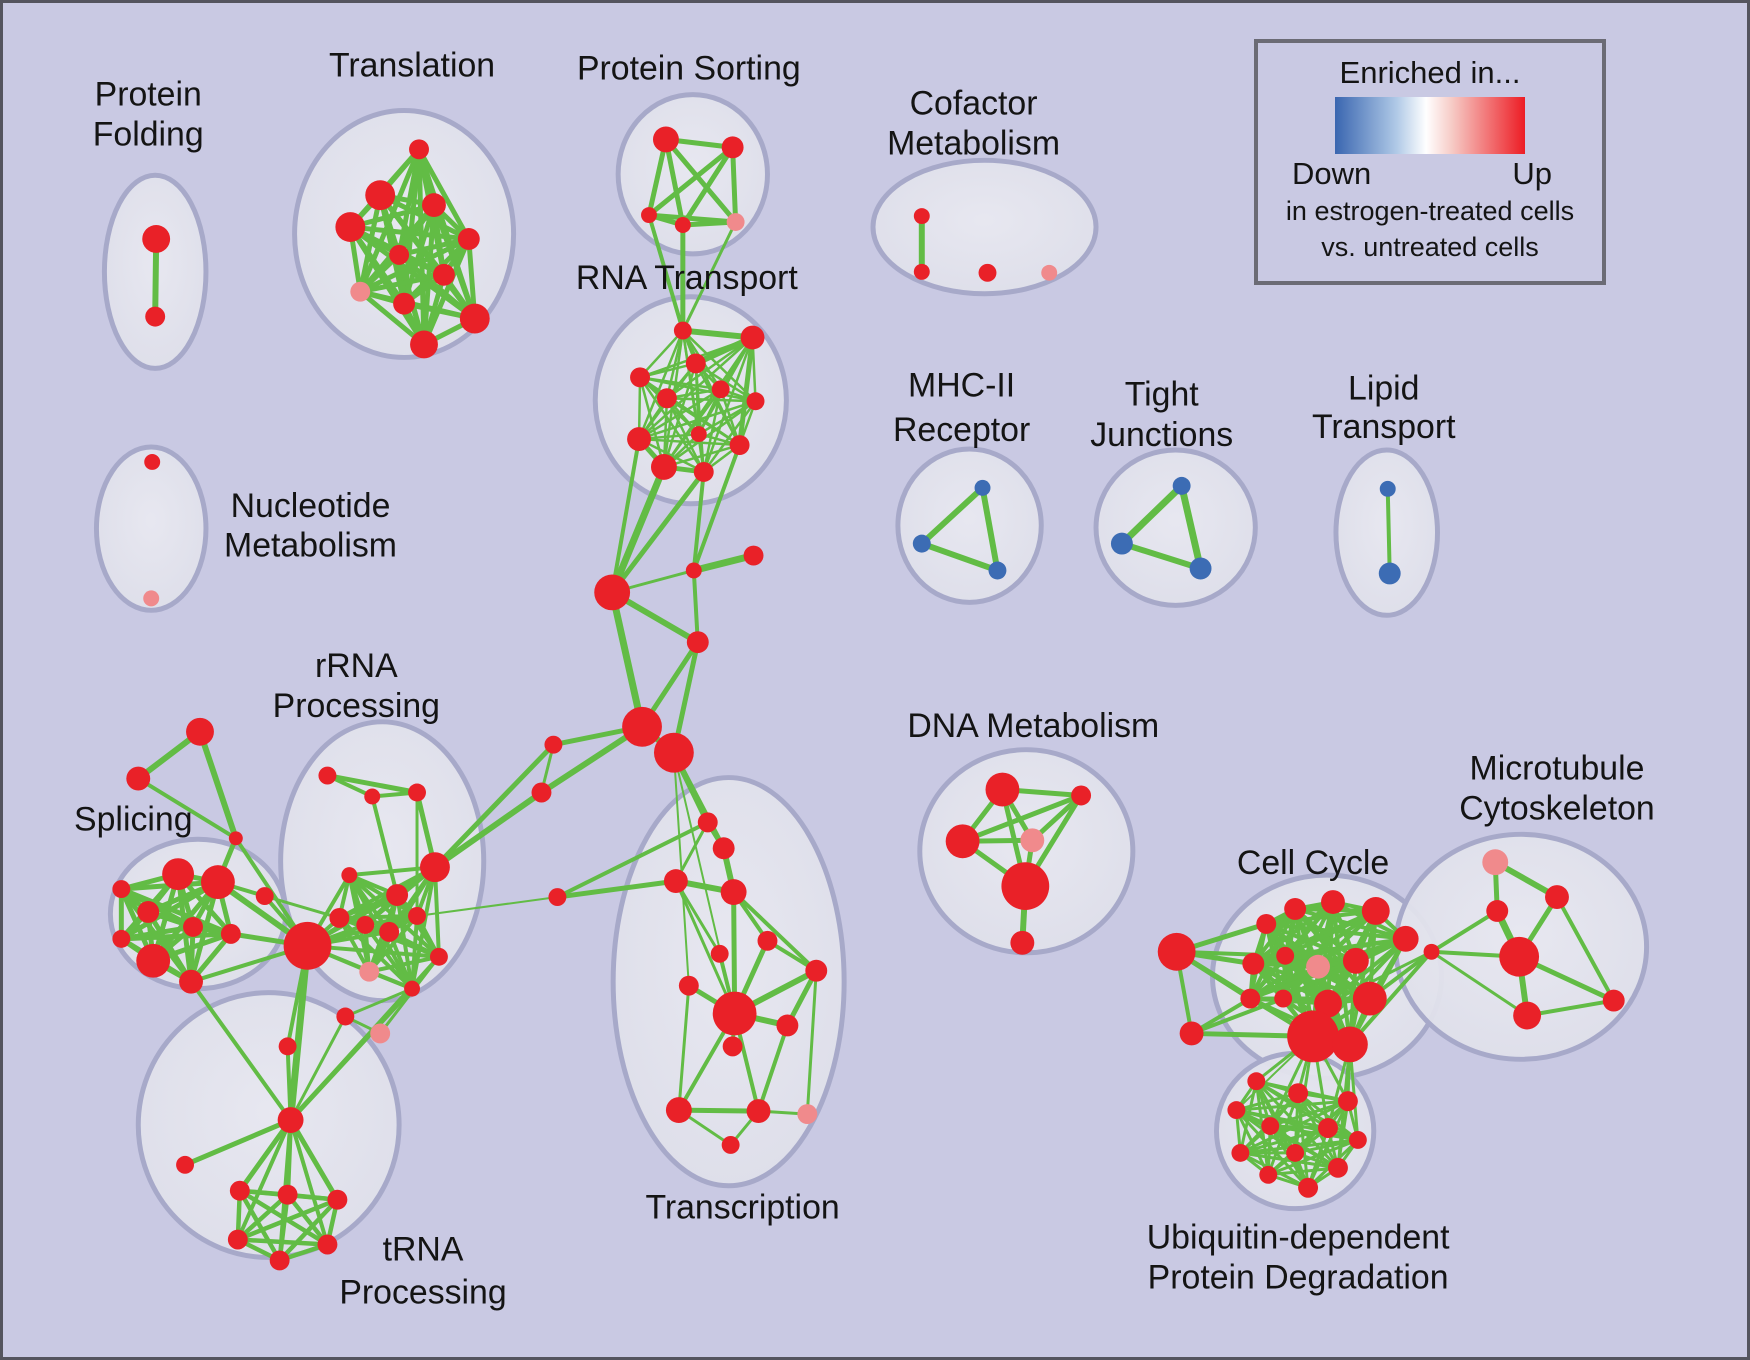 Image resolution: width=1750 pixels, height=1360 pixels. I want to click on node-rr9, so click(417, 915).